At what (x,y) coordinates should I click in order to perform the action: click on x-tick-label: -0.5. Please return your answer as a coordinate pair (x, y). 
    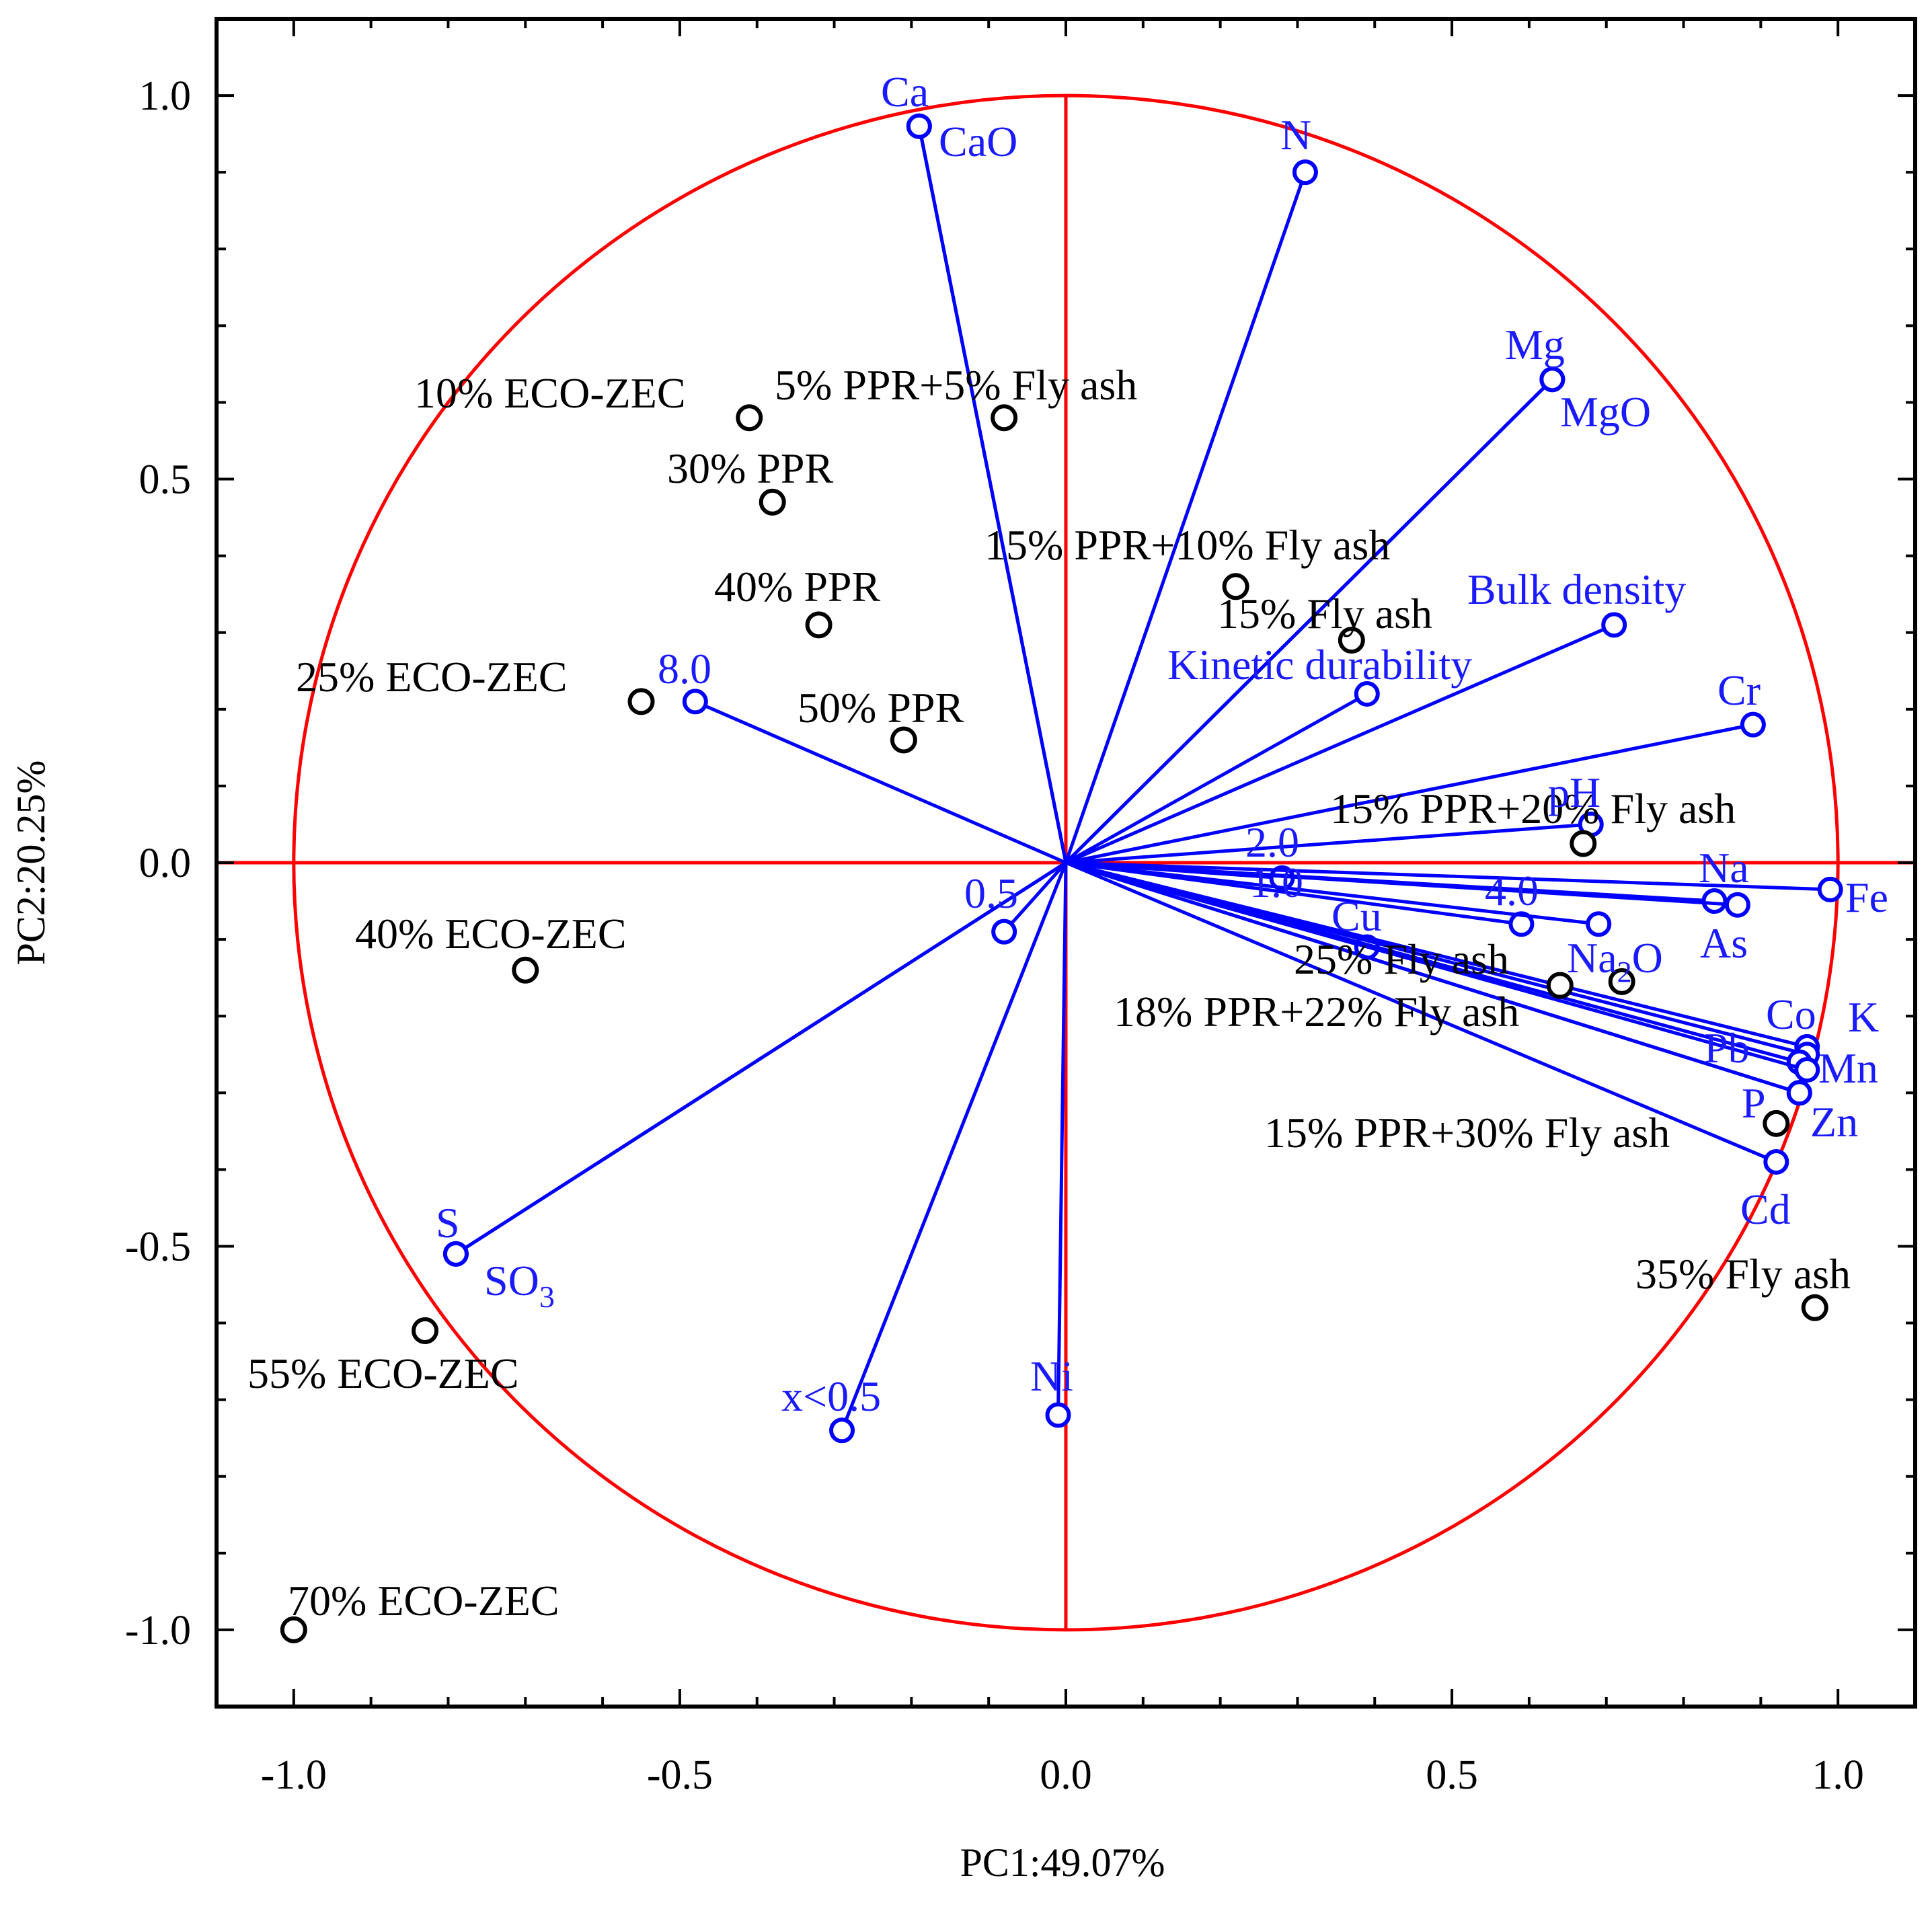
    Looking at the image, I should click on (680, 1775).